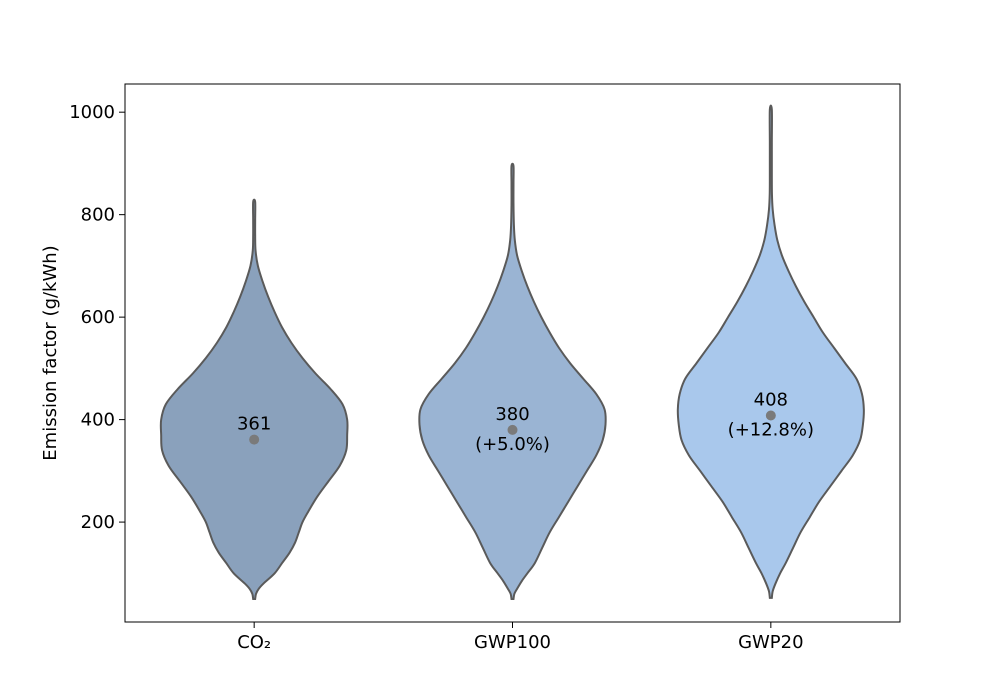  What do you see at coordinates (512, 444) in the screenshot?
I see `mean-change-label-1: (+5.0%)` at bounding box center [512, 444].